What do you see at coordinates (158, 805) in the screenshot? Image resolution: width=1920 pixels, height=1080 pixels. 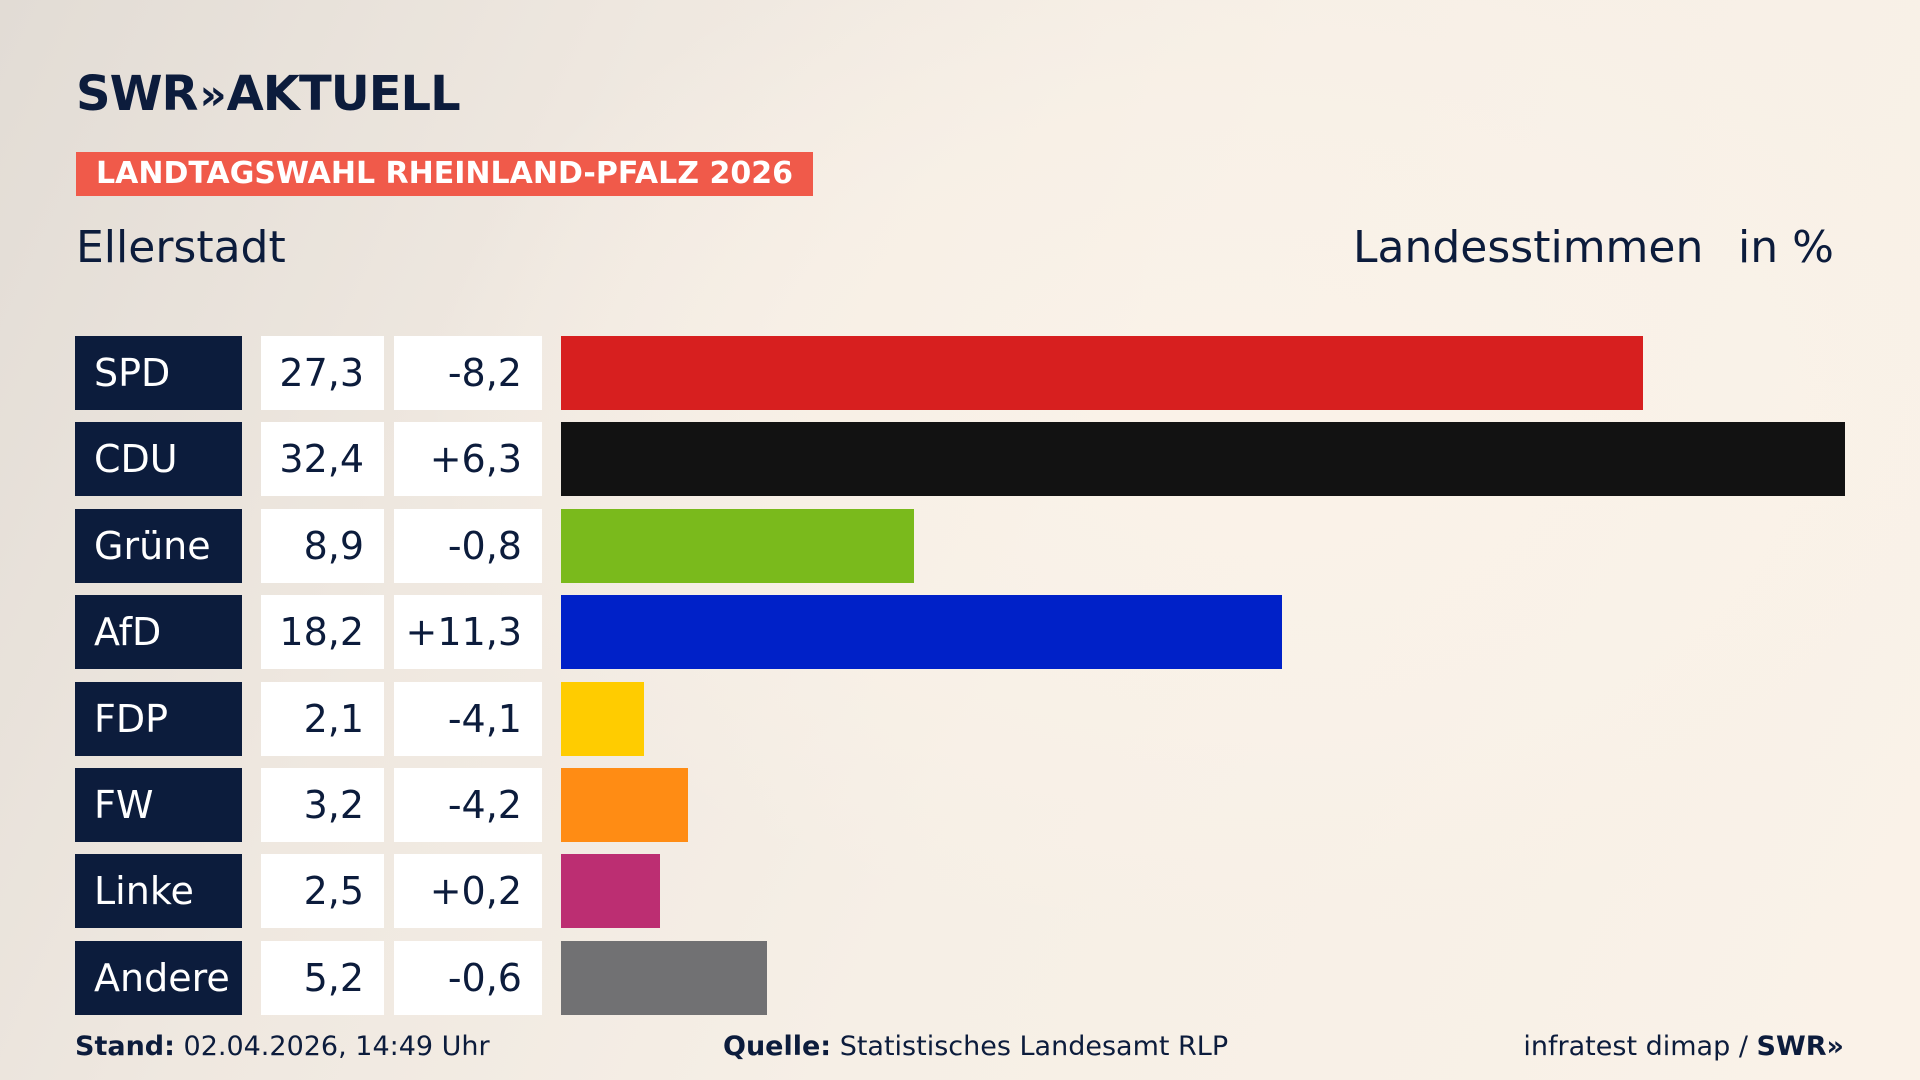 I see `party-label: FW` at bounding box center [158, 805].